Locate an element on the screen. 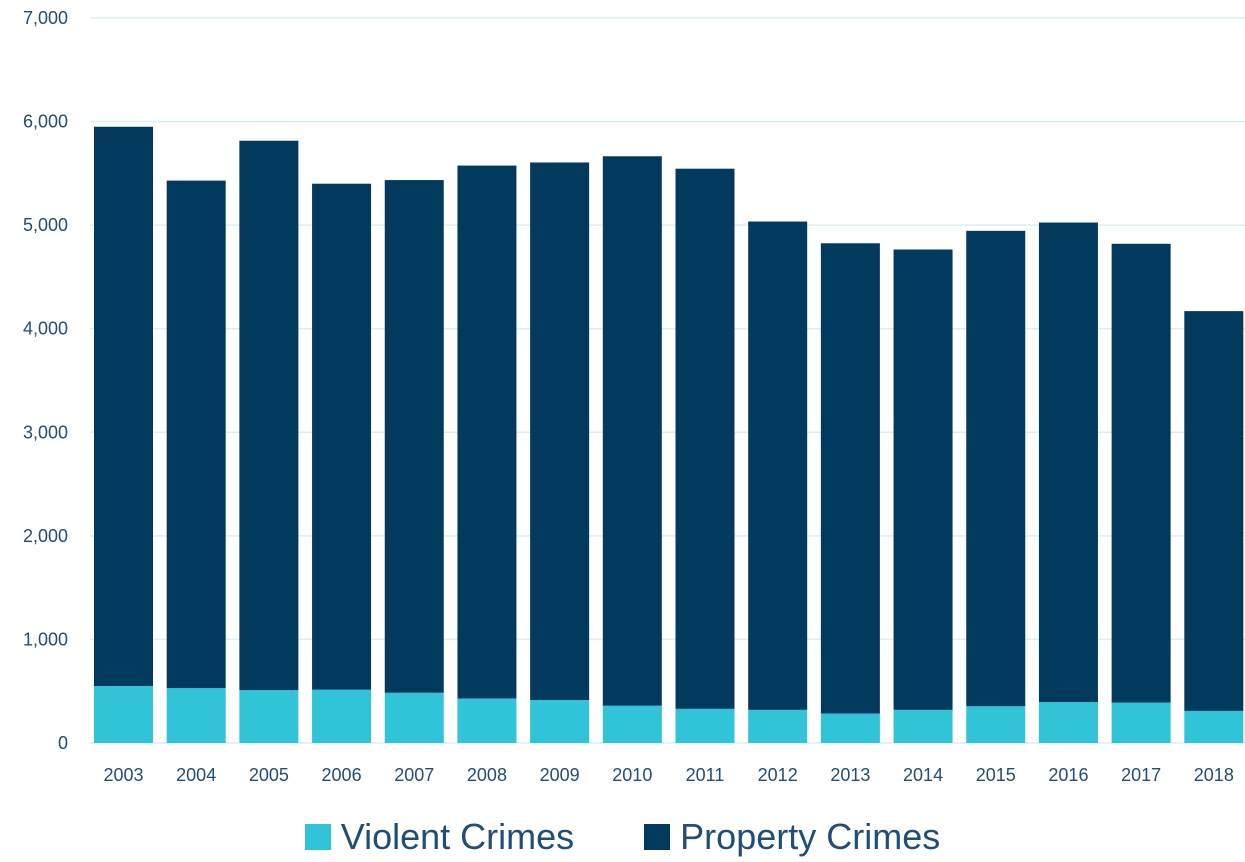 This screenshot has width=1245, height=862. bar-property-2003 is located at coordinates (123, 406).